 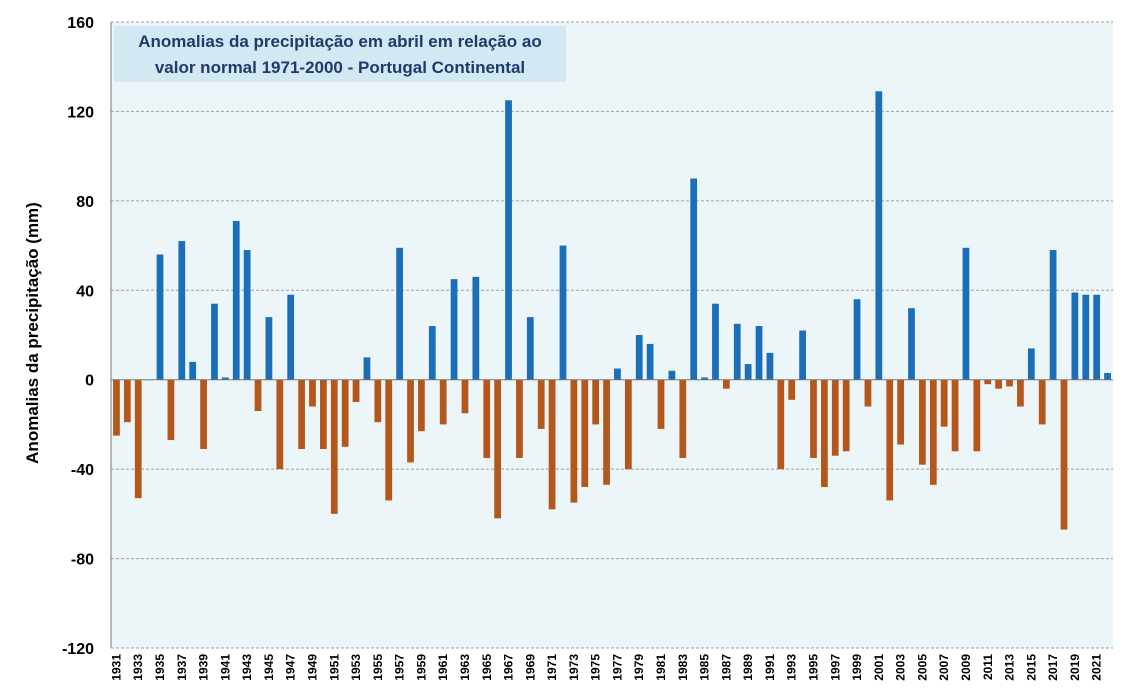 What do you see at coordinates (498, 449) in the screenshot?
I see `bar-1966` at bounding box center [498, 449].